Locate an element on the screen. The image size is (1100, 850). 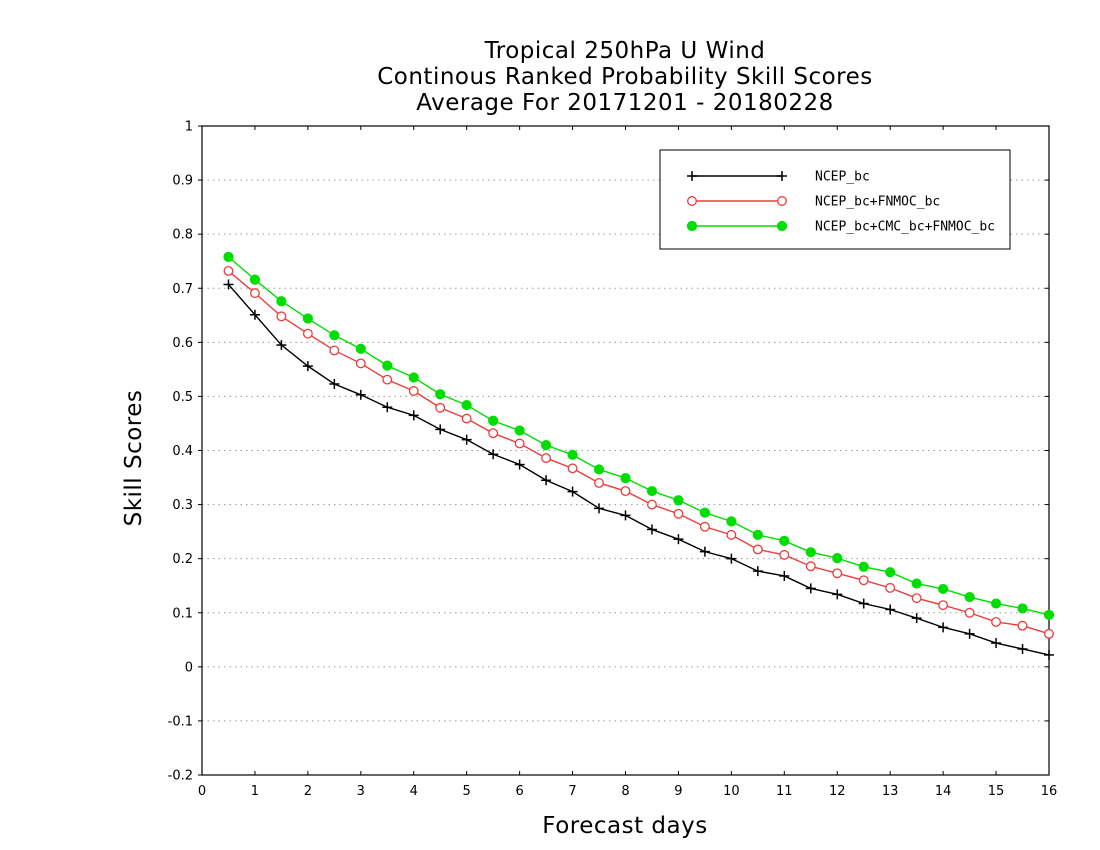
x-tick-label: 1 is located at coordinates (255, 791).